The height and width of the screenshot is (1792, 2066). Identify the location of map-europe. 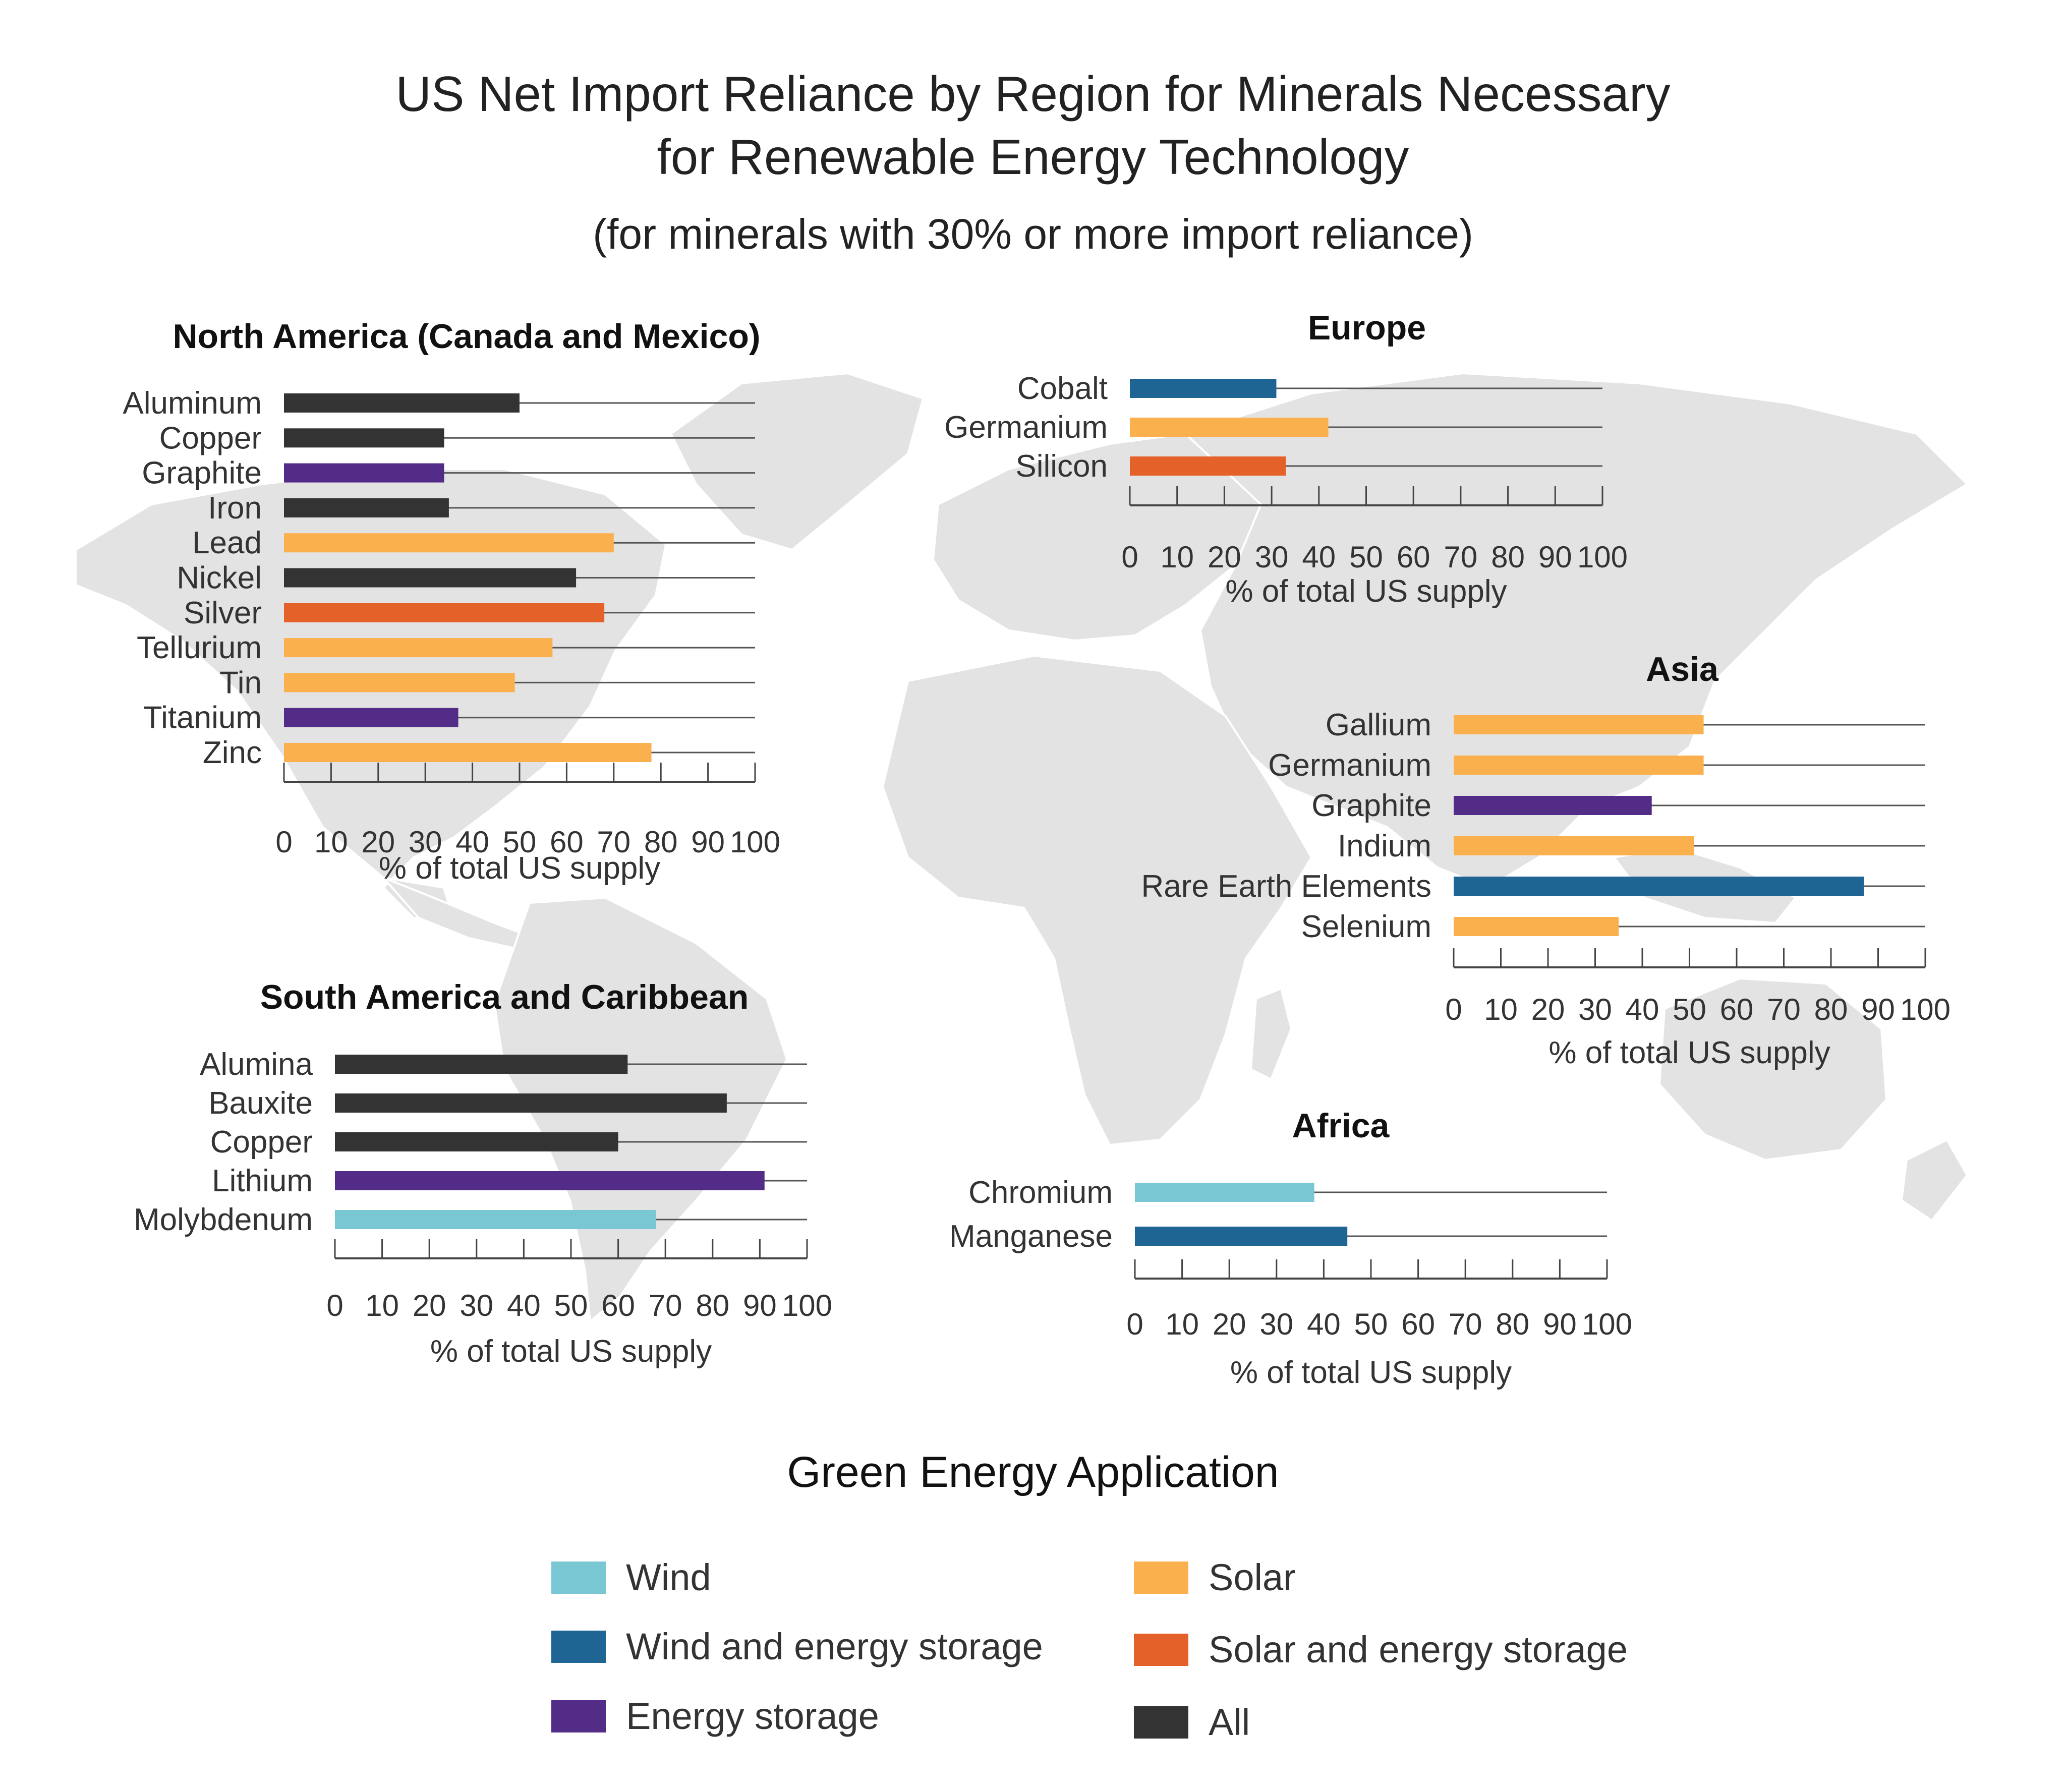
(1097, 537).